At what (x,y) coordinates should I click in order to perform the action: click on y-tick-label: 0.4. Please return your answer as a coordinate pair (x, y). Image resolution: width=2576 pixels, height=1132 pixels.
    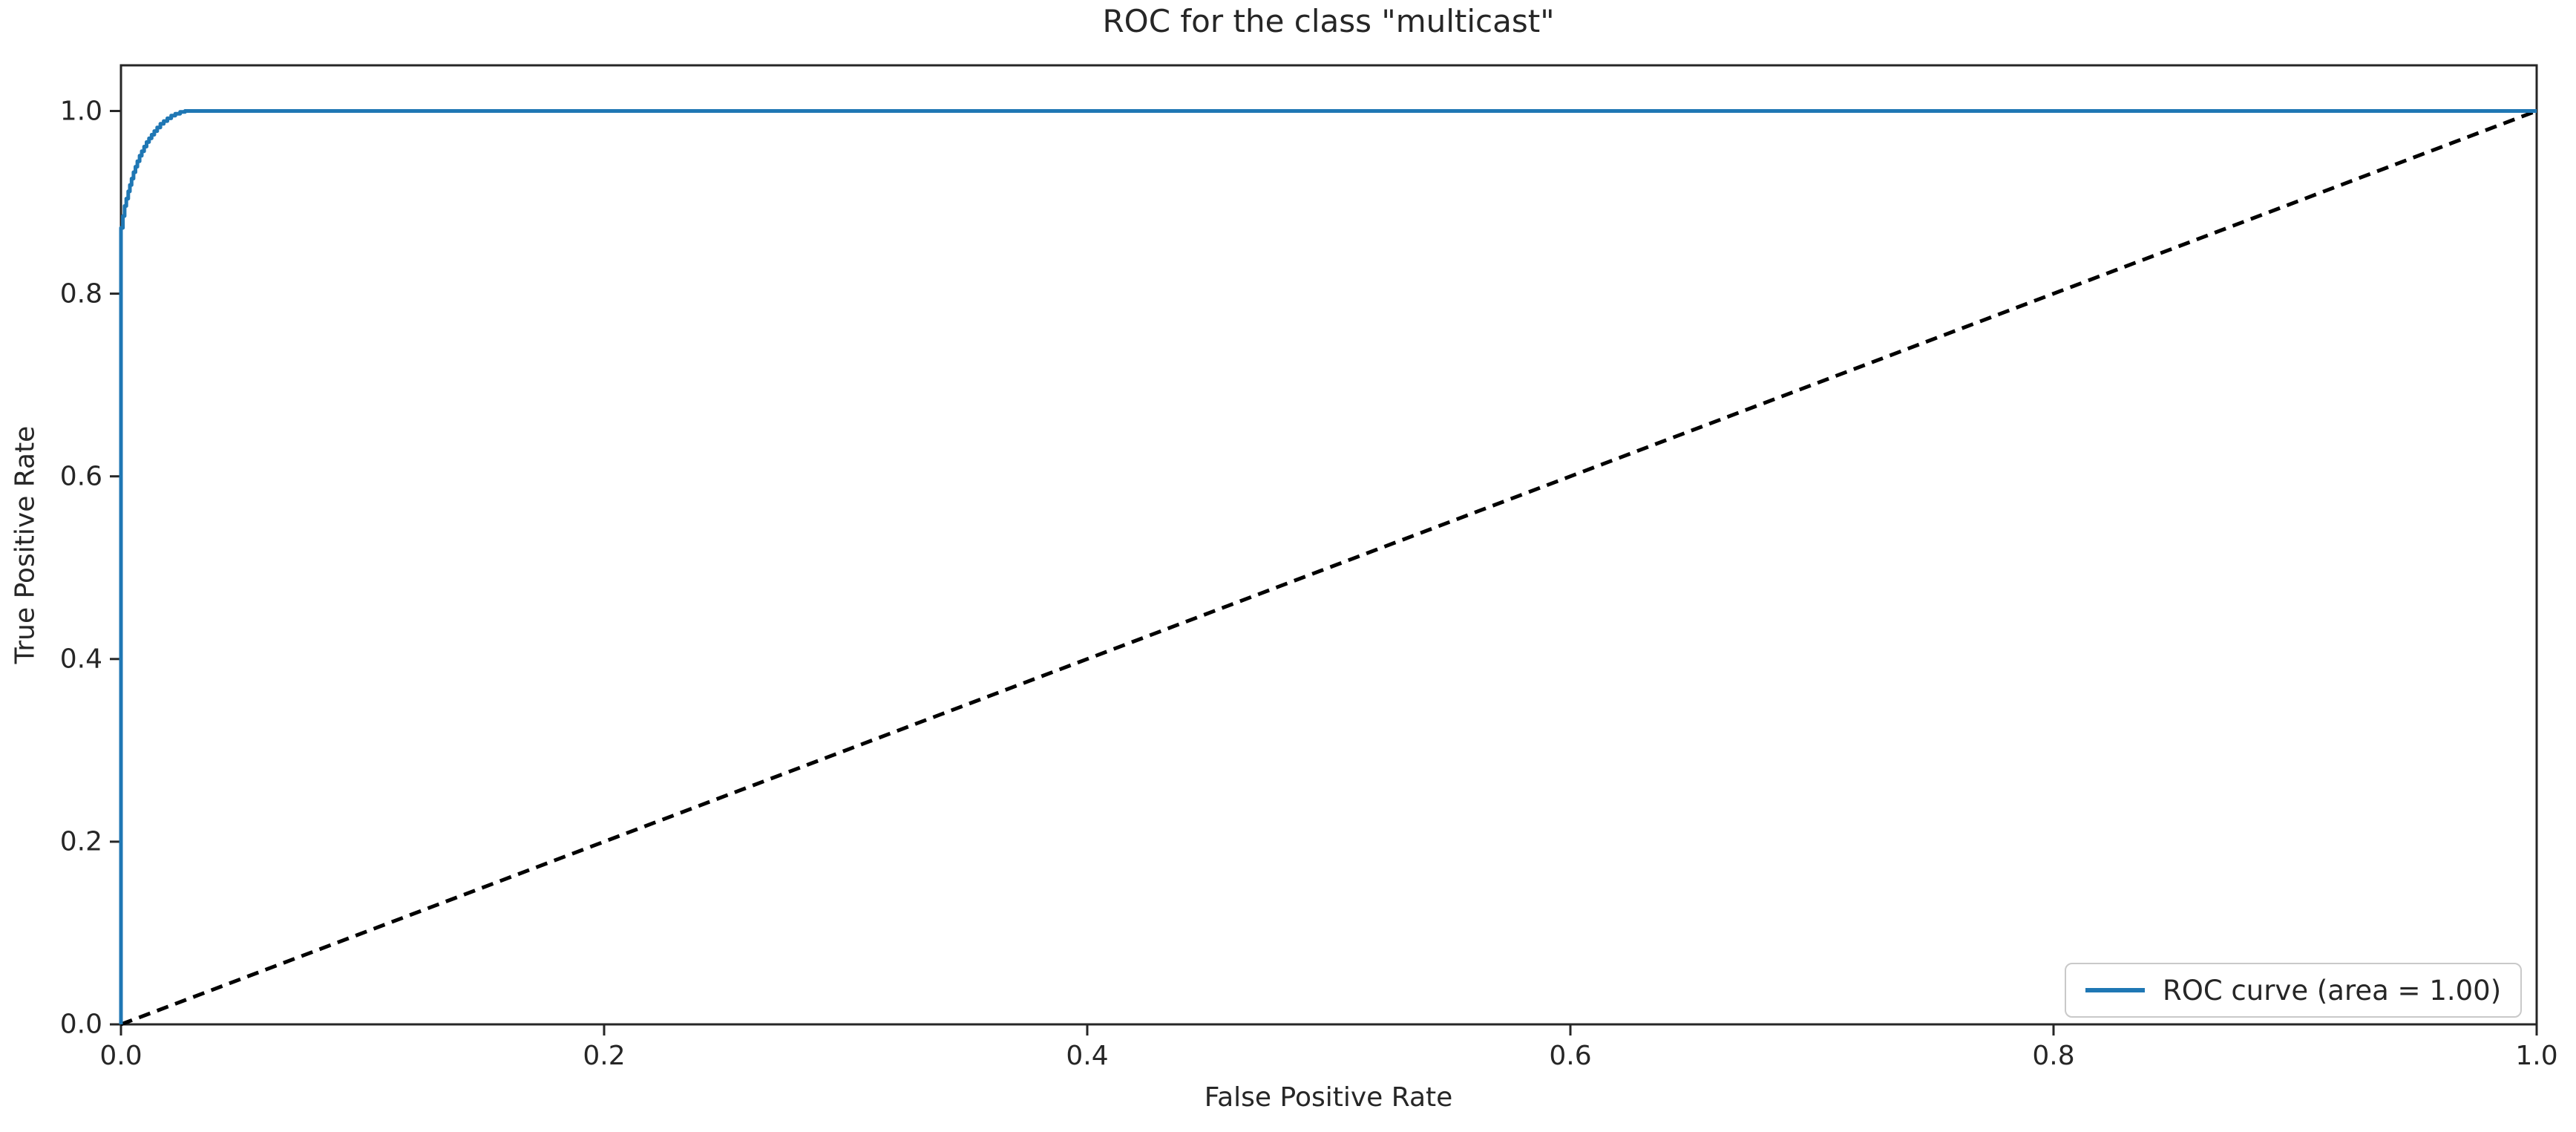
    Looking at the image, I should click on (80, 660).